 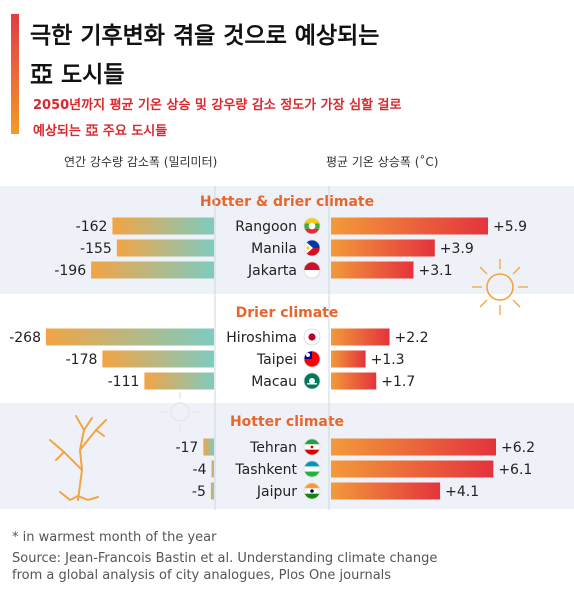 I want to click on rain-bar-manila, so click(x=165, y=248).